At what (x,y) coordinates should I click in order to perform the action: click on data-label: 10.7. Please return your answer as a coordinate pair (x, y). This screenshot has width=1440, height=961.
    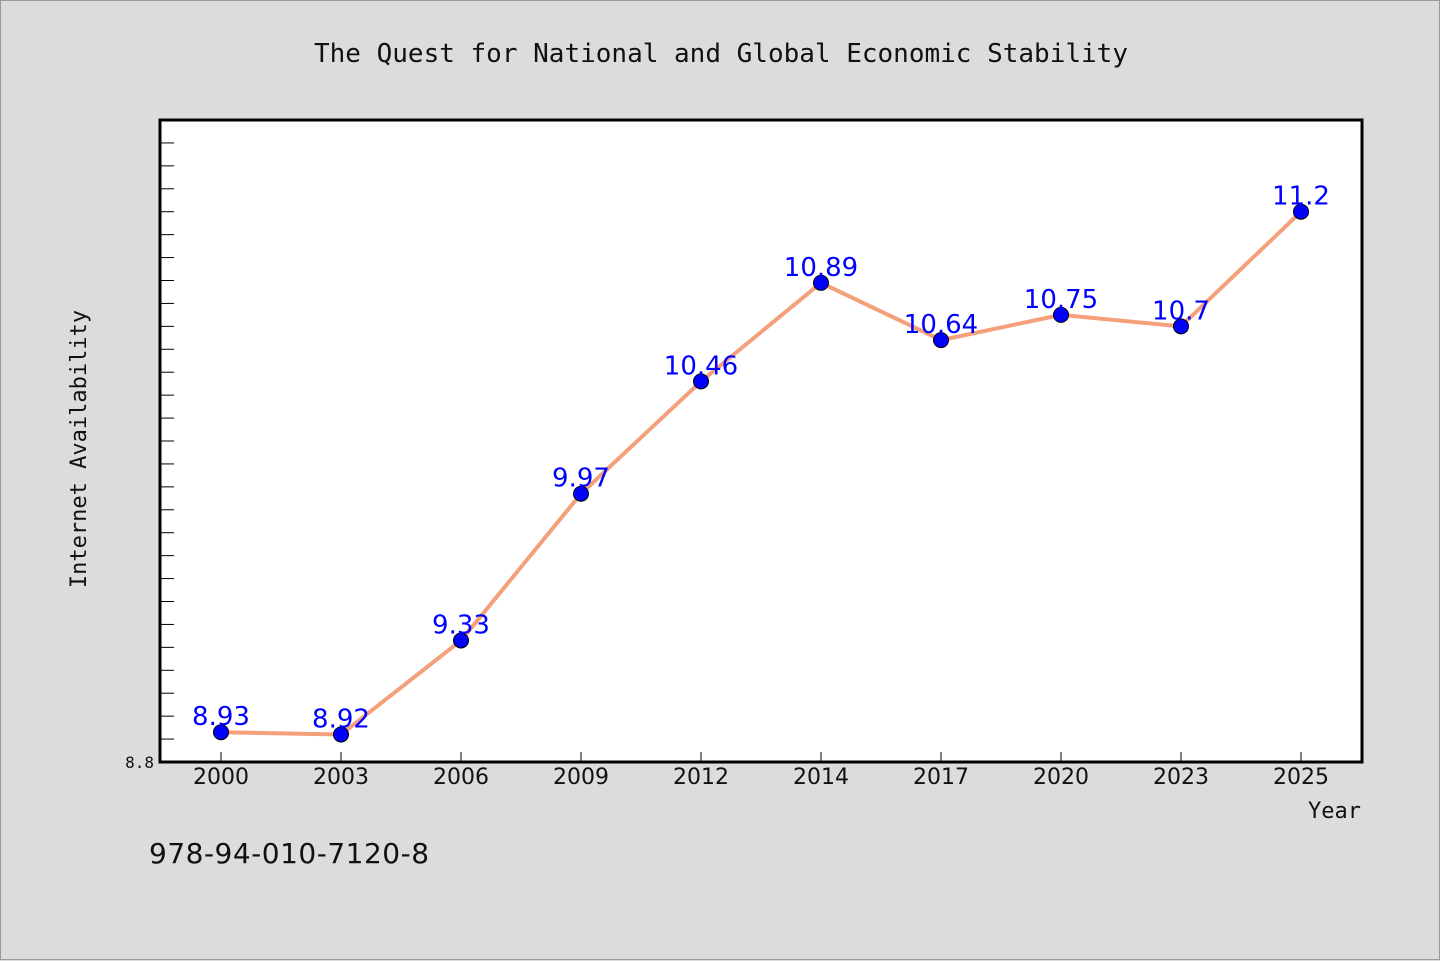
    Looking at the image, I should click on (1181, 311).